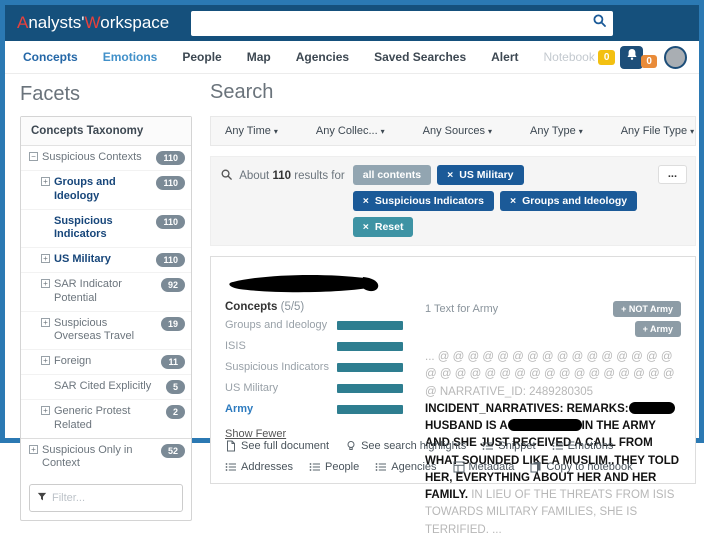  What do you see at coordinates (87, 456) in the screenshot?
I see `facet-label: Suspicious Only in Context` at bounding box center [87, 456].